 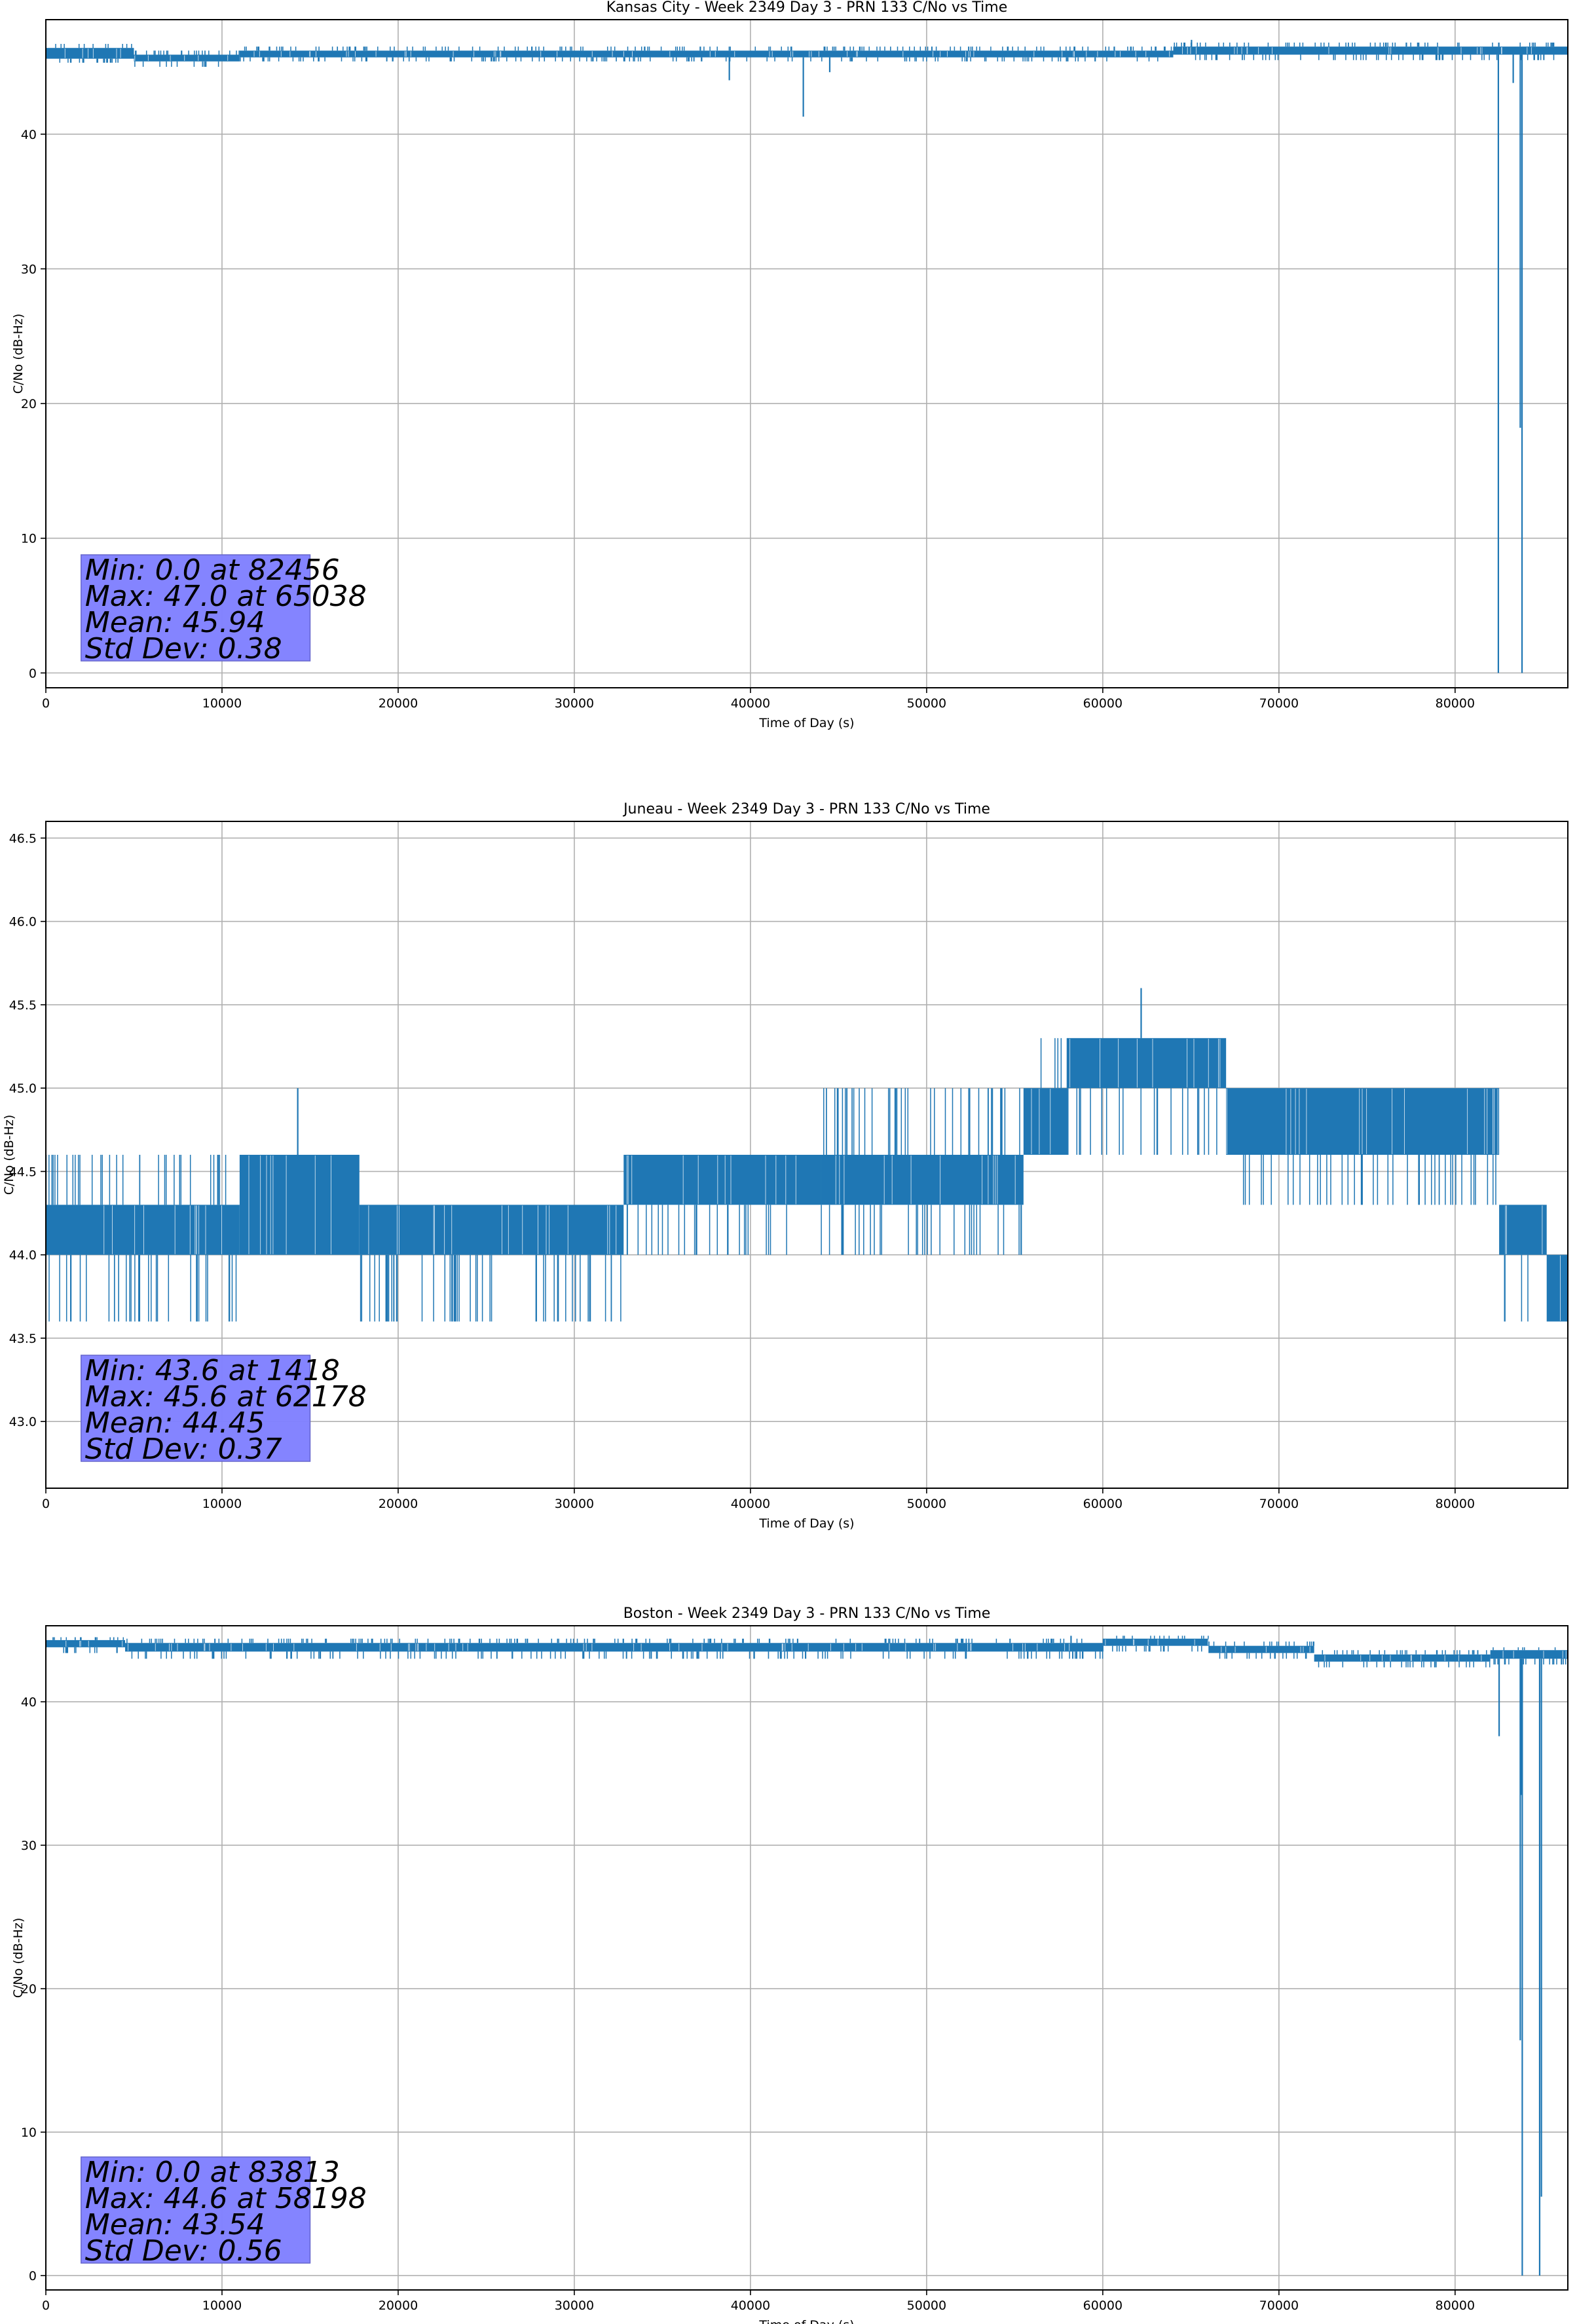 I want to click on y-tick-label: 43.0, so click(x=23, y=1422).